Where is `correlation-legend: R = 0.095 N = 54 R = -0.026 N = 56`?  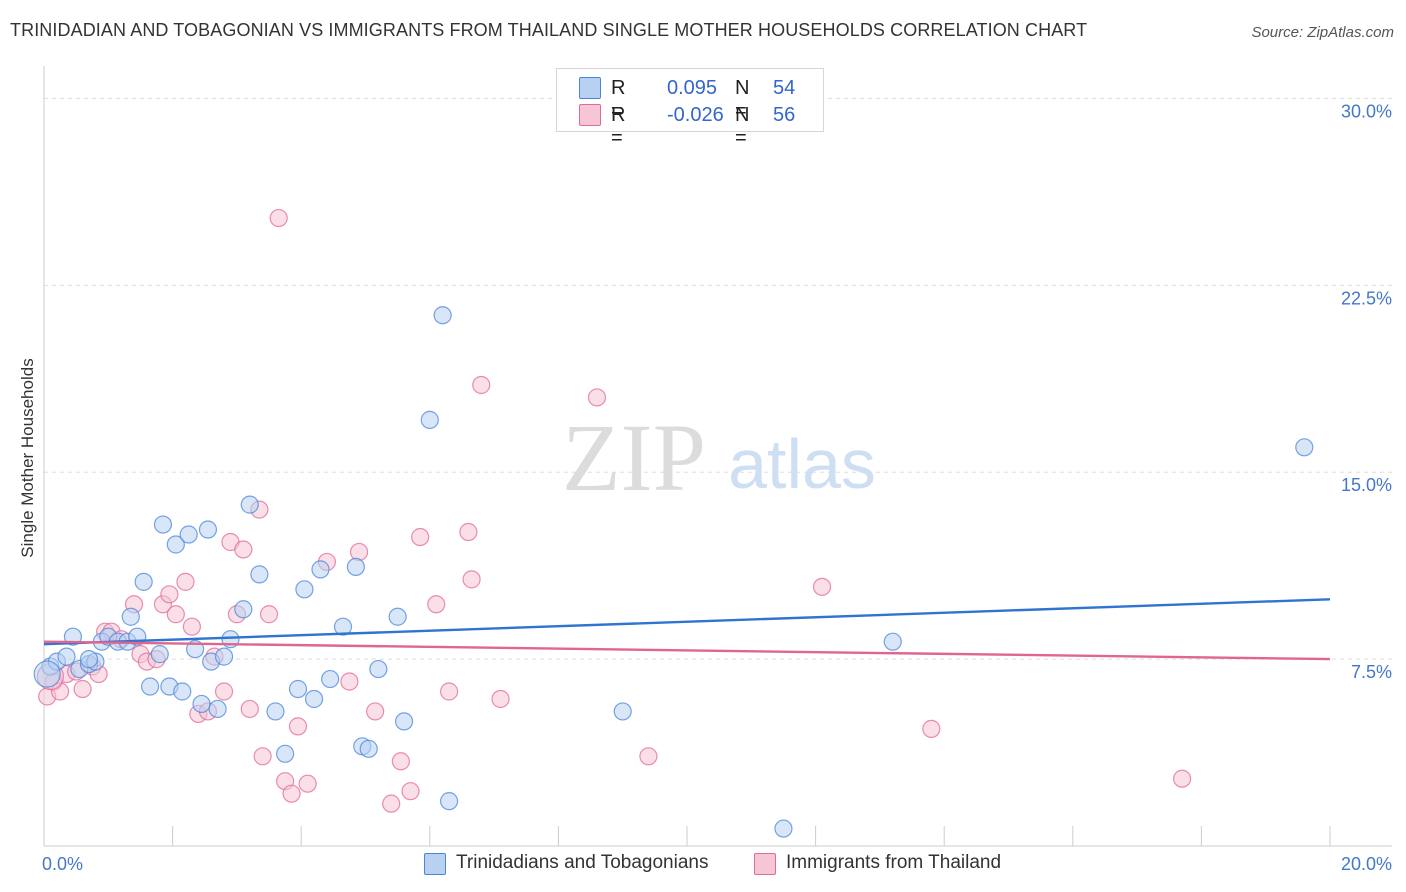 correlation-legend: R = 0.095 N = 54 R = -0.026 N = 56 is located at coordinates (690, 108).